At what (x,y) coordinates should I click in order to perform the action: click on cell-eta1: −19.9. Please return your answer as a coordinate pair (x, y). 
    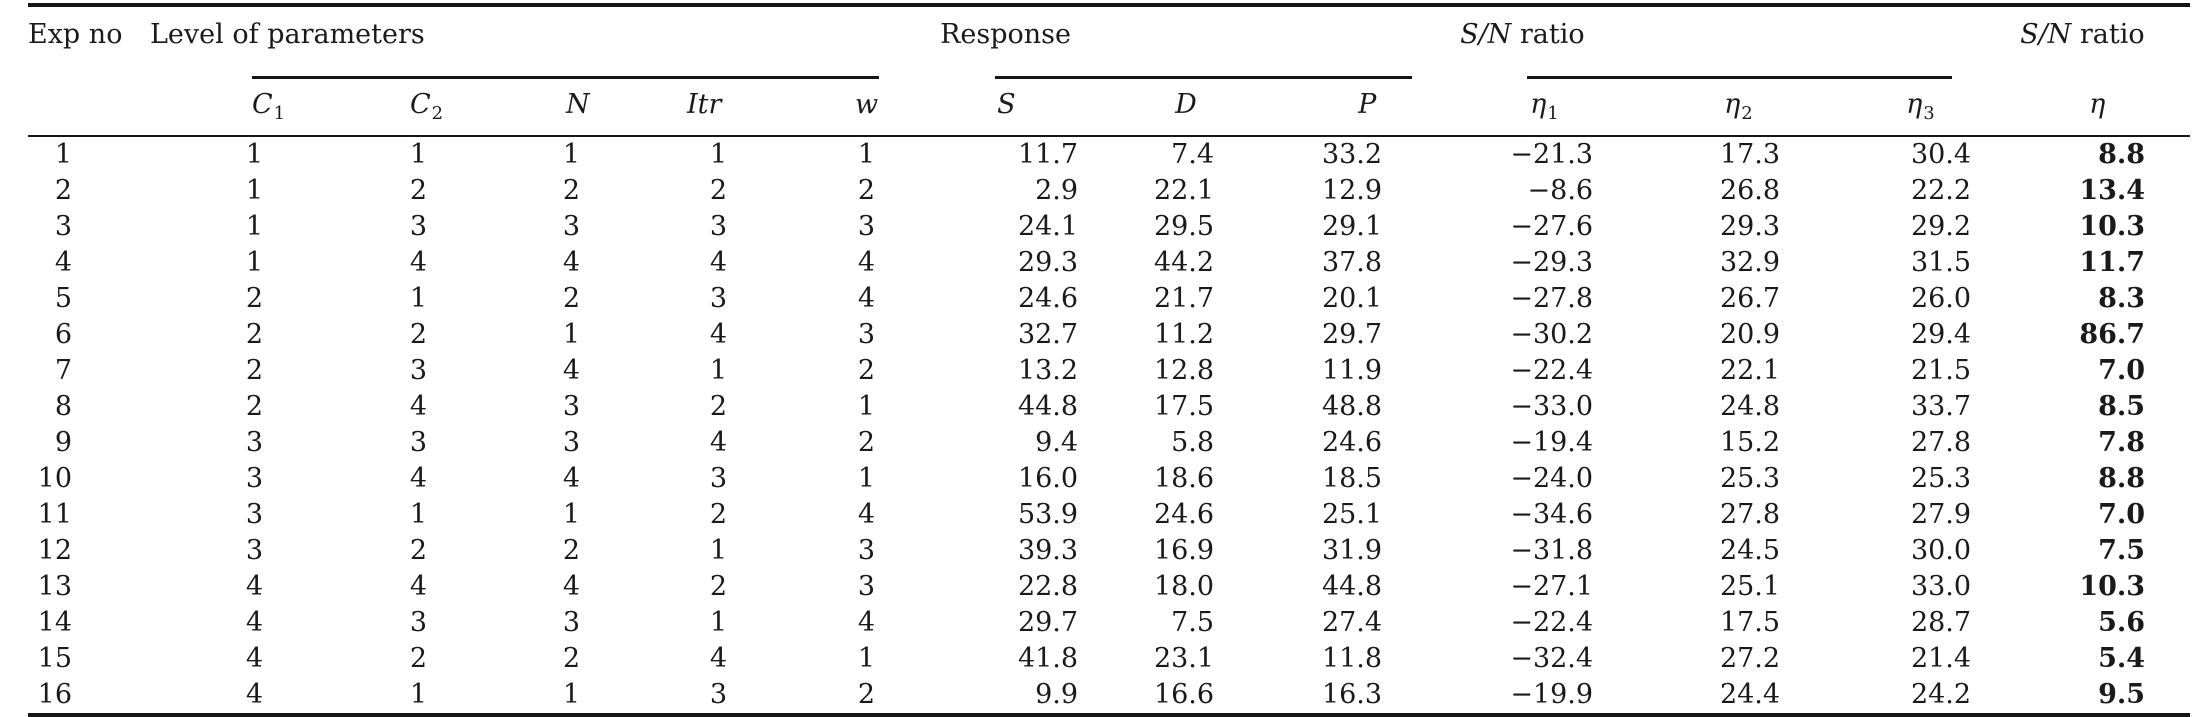
    Looking at the image, I should click on (1552, 694).